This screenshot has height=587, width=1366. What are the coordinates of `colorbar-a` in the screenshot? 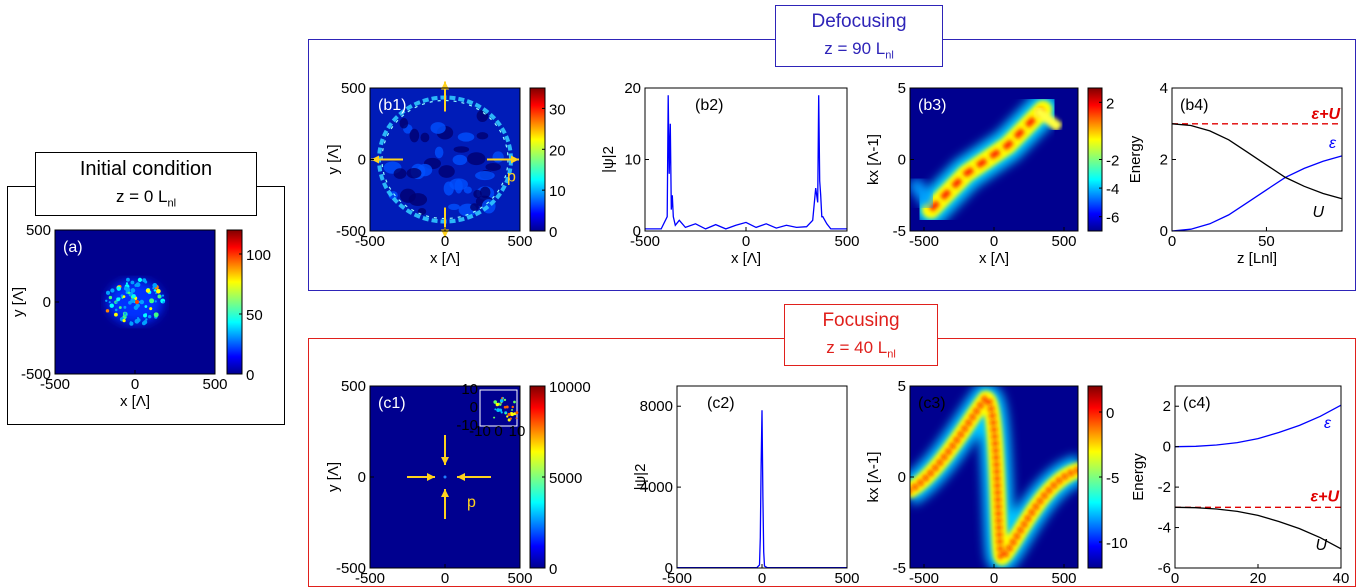 It's located at (234, 302).